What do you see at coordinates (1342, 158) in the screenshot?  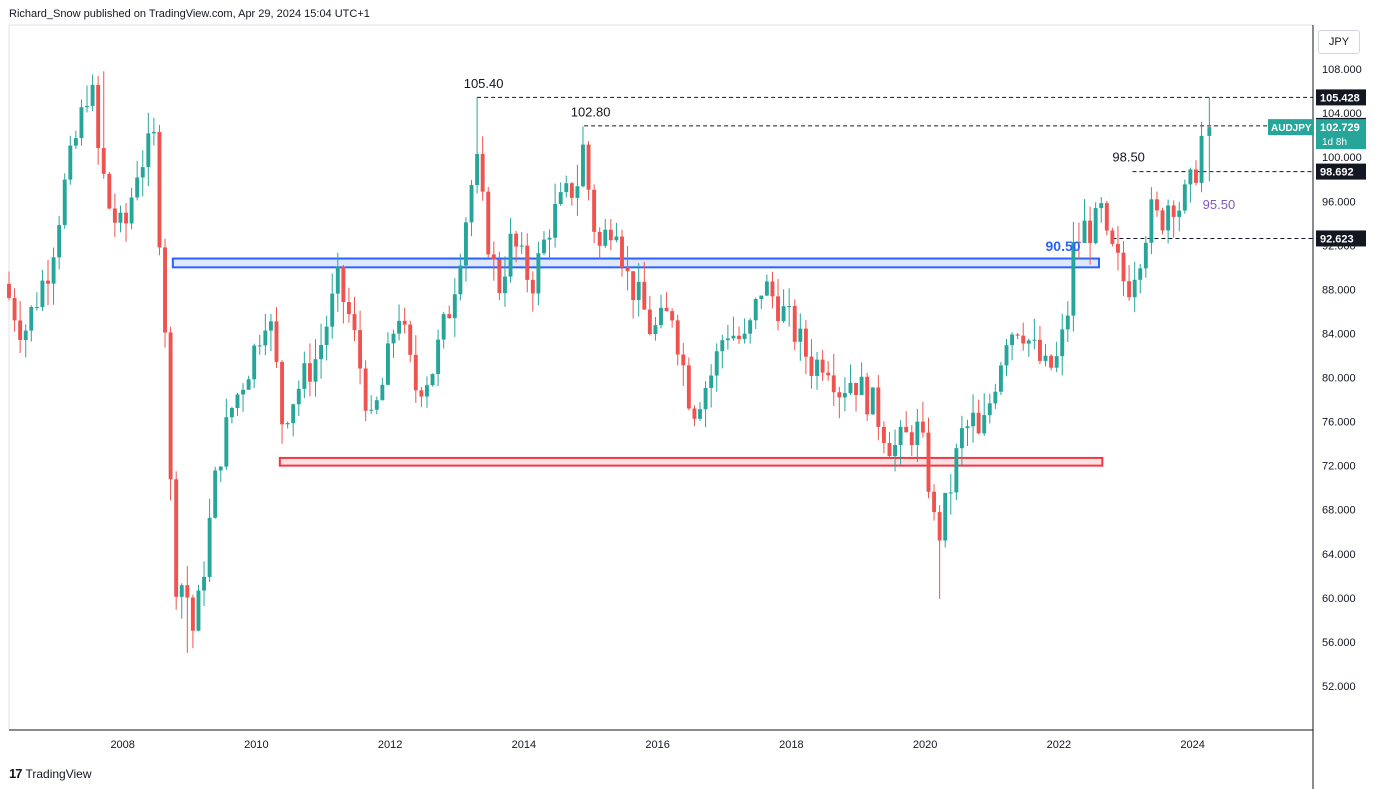 I see `y-tick-label: 100.000` at bounding box center [1342, 158].